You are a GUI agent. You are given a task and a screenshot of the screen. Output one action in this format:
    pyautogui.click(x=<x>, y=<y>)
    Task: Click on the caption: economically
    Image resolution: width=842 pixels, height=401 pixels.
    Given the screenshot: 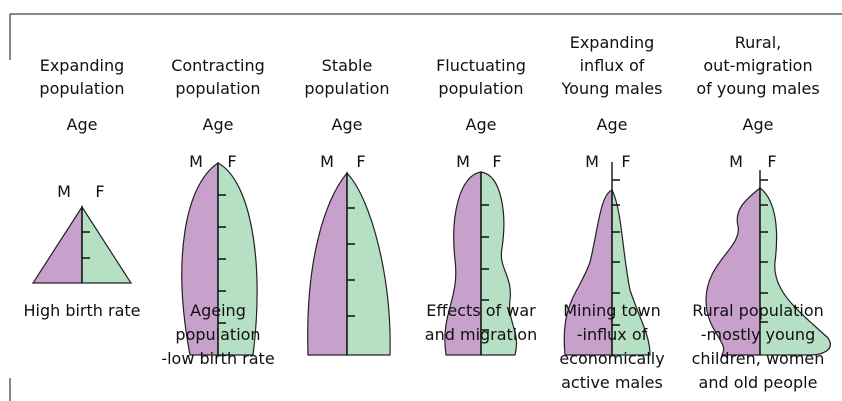 What is the action you would take?
    pyautogui.click(x=611, y=358)
    